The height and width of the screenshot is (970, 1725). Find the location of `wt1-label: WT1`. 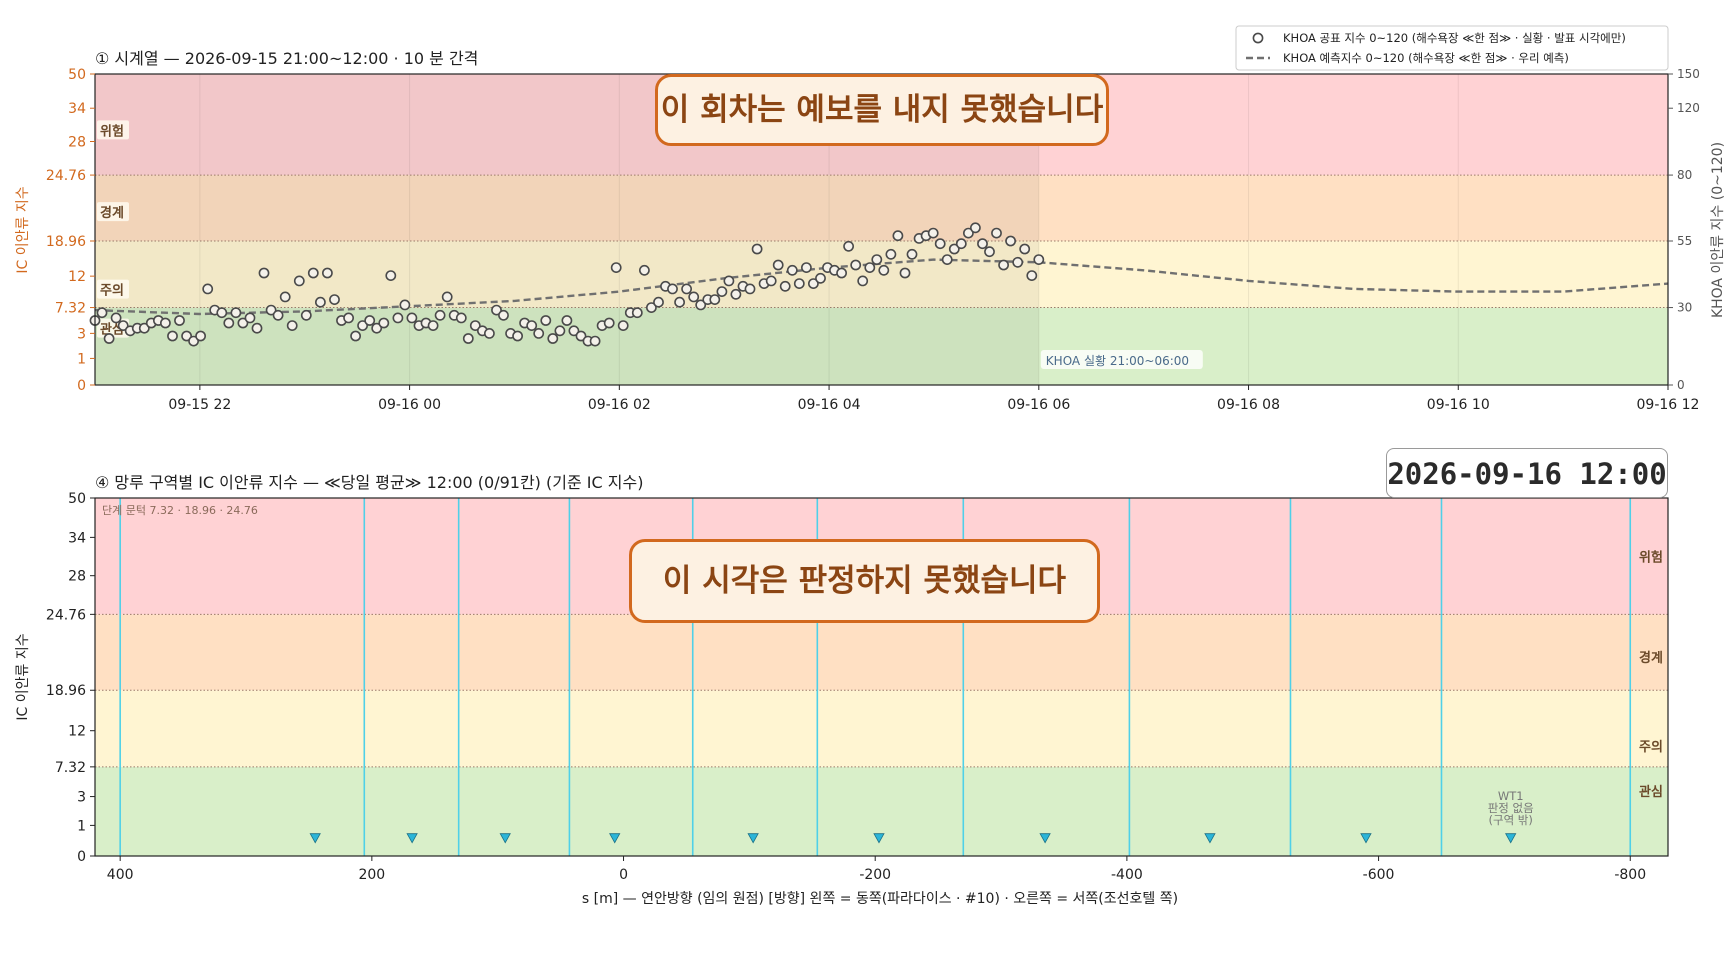

wt1-label: WT1 is located at coordinates (1511, 796).